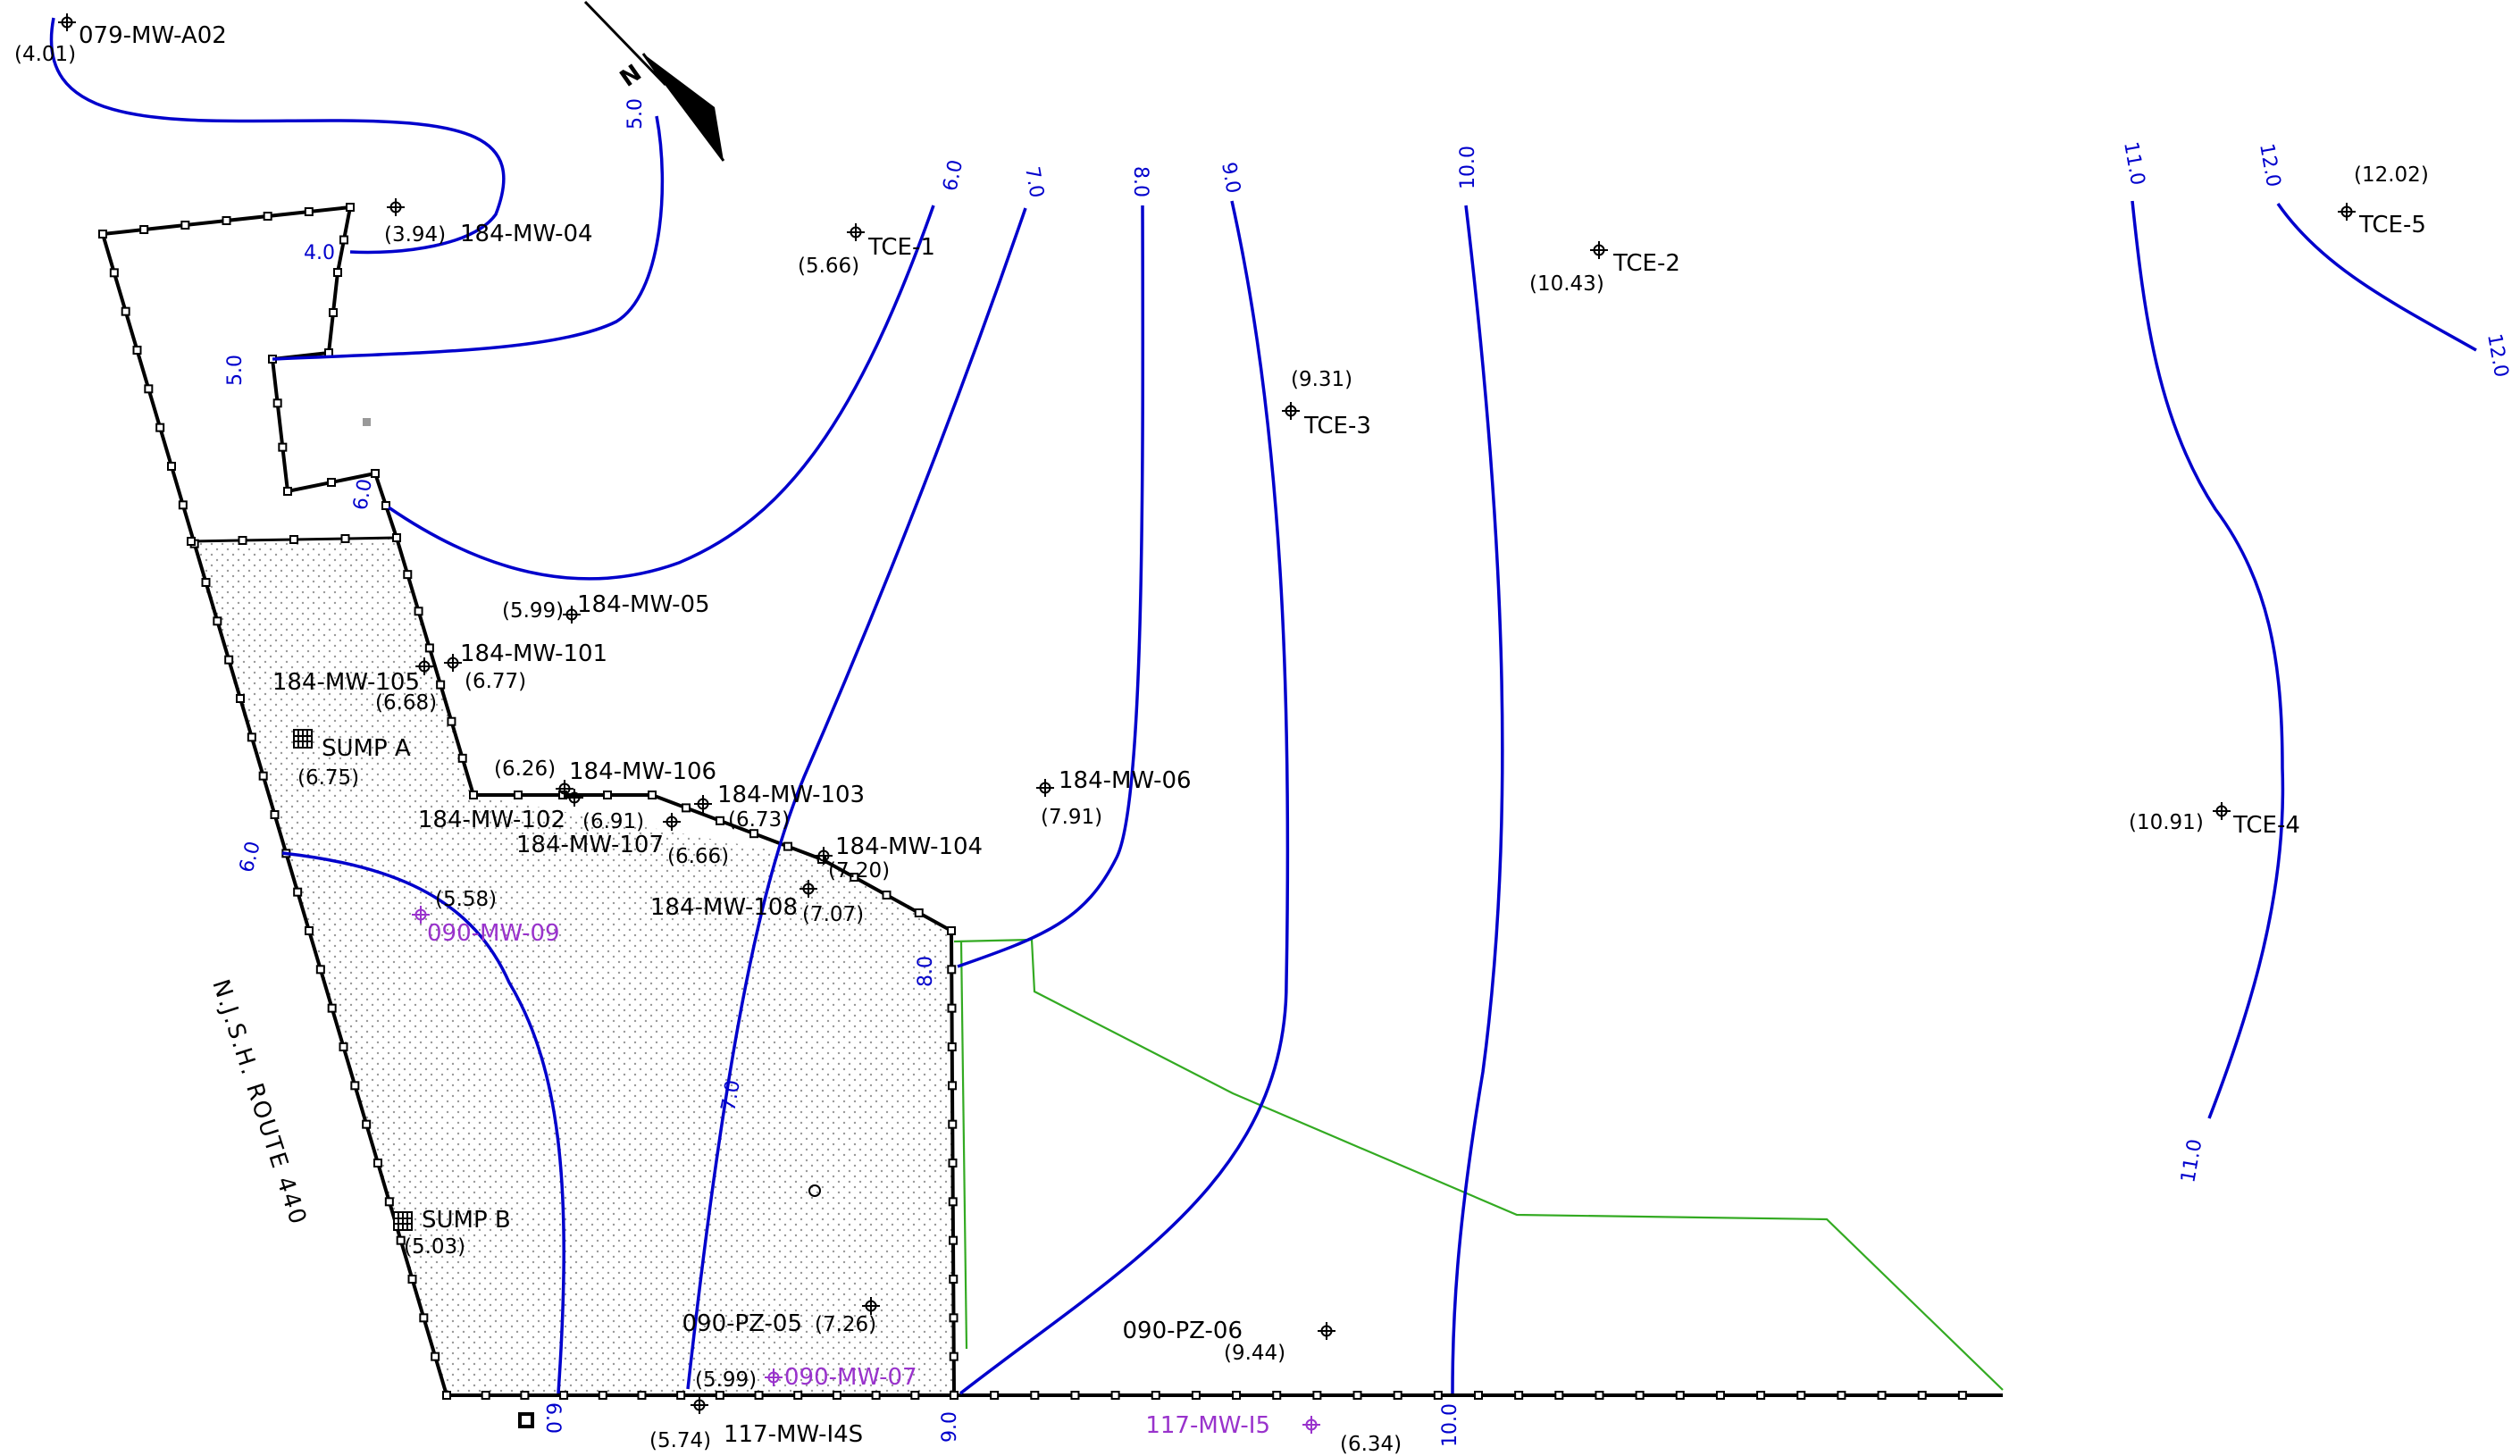 This screenshot has width=2520, height=1456. Describe the element at coordinates (724, 907) in the screenshot. I see `well-label: 184-MW-108` at that location.